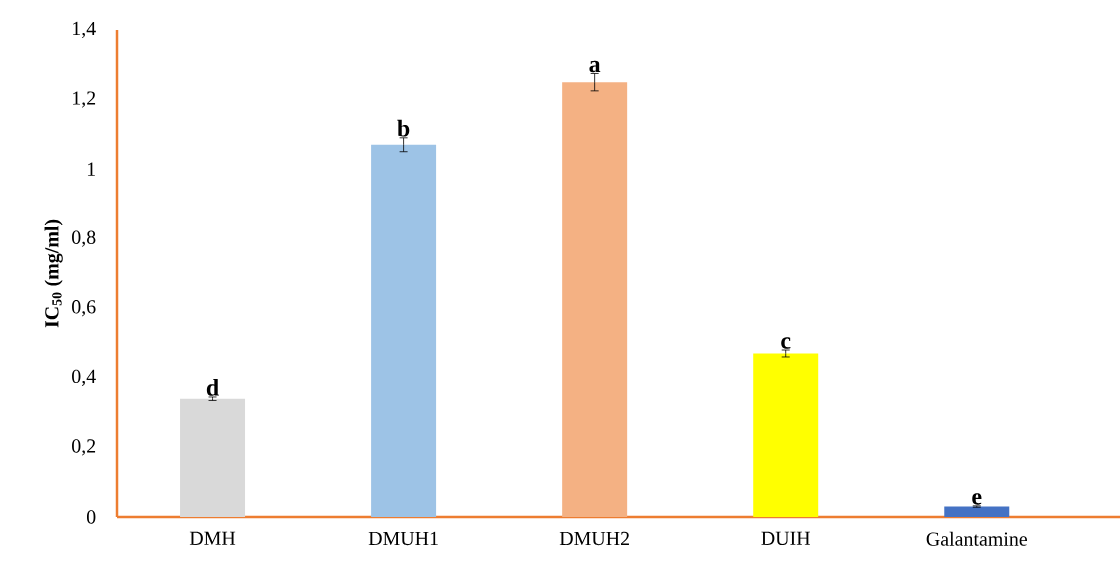 The image size is (1120, 586). Describe the element at coordinates (84, 30) in the screenshot. I see `y-tick-label: 1,4` at that location.